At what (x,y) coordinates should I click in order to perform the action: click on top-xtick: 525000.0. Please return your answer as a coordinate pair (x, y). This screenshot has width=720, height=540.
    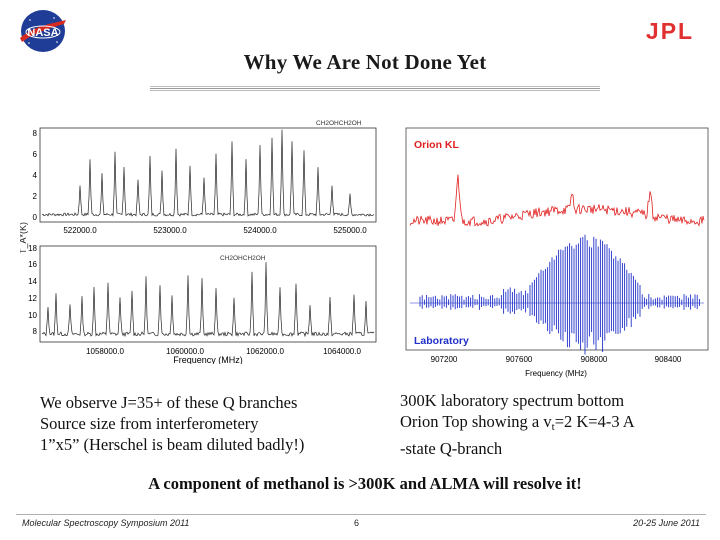
    Looking at the image, I should click on (350, 230).